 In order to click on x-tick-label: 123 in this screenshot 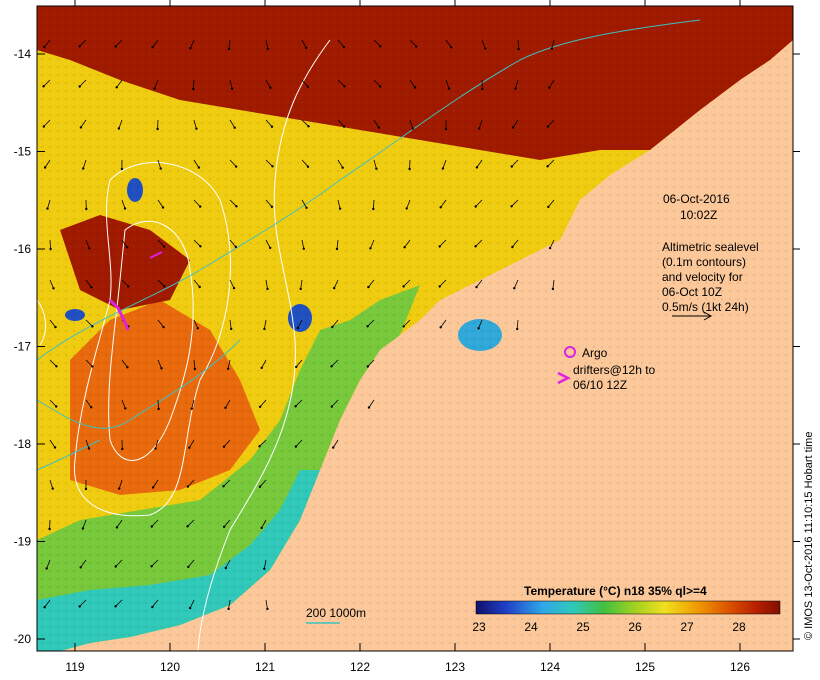, I will do `click(455, 667)`.